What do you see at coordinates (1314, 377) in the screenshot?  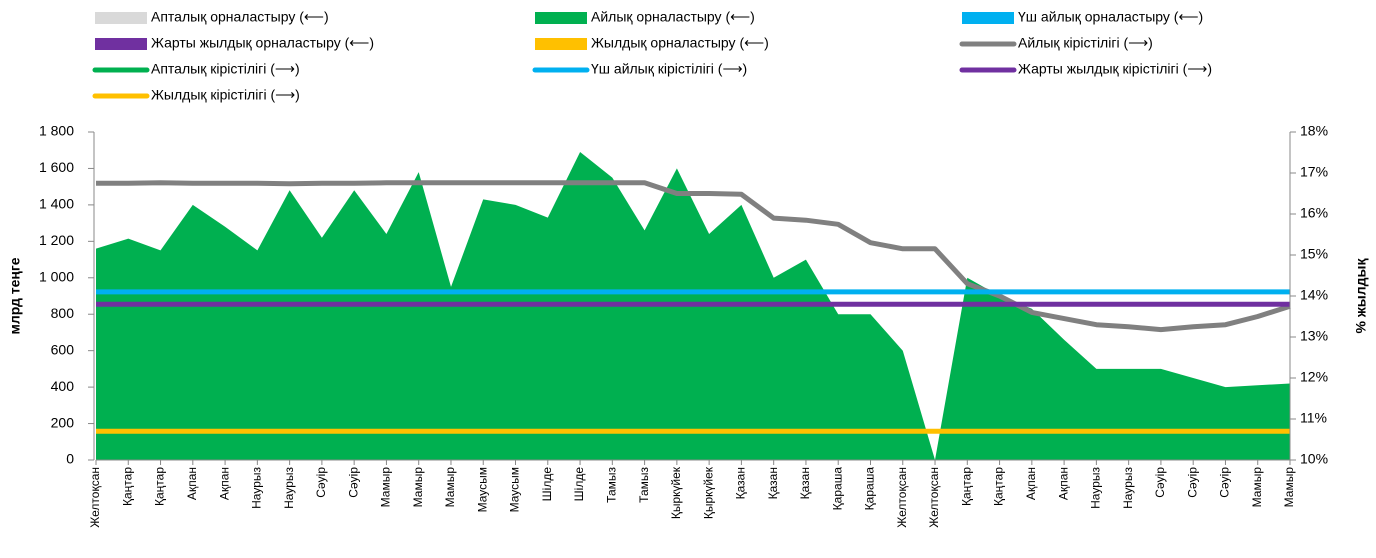 I see `y2-tick-label: 12%` at bounding box center [1314, 377].